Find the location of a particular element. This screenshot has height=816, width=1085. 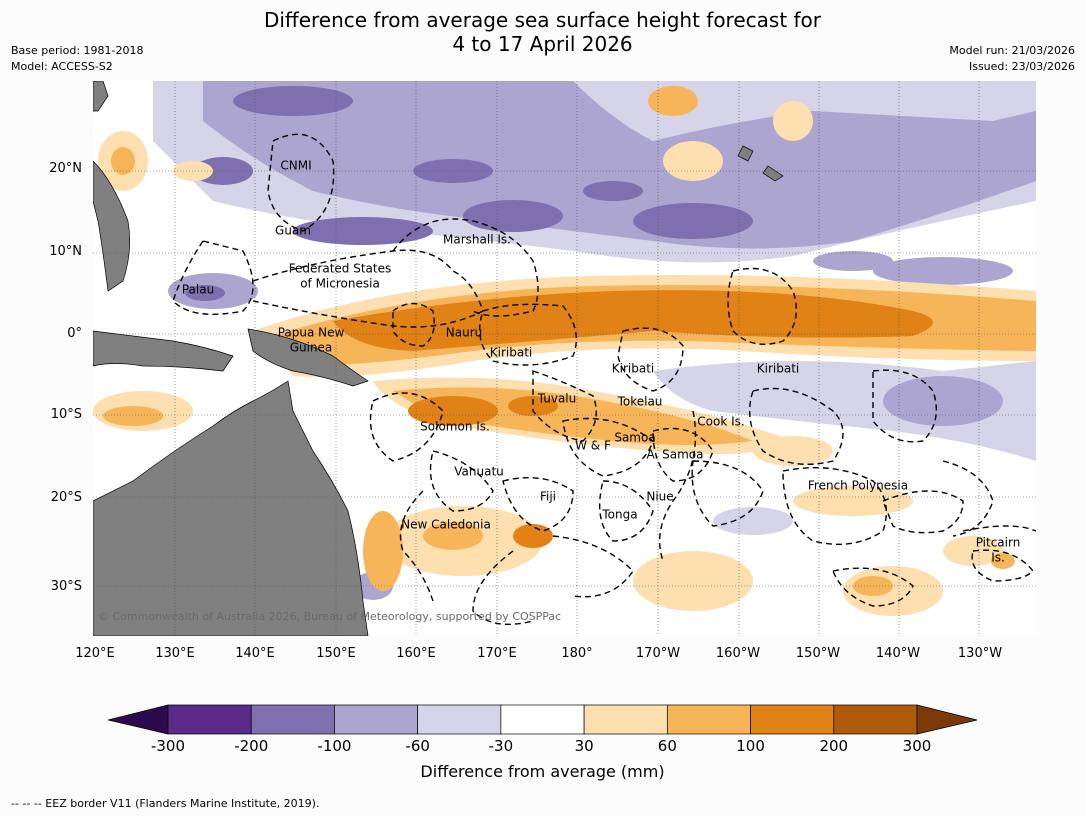

colorbar-tick-label: -200 is located at coordinates (251, 746).